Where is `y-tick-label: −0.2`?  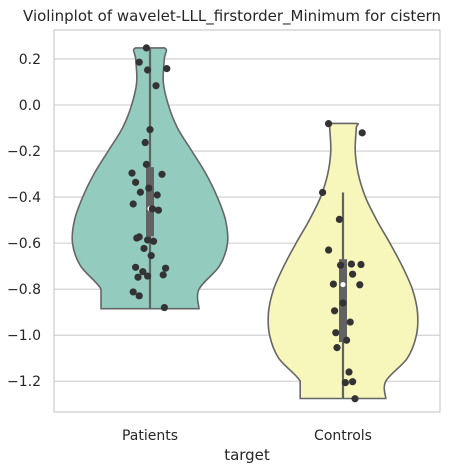
y-tick-label: −0.2 is located at coordinates (24, 152).